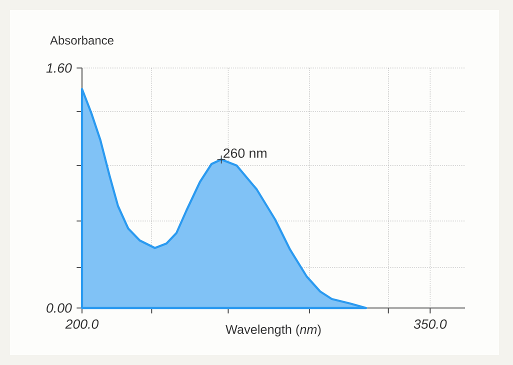 This screenshot has height=365, width=513. Describe the element at coordinates (430, 324) in the screenshot. I see `x-tick-label: 350.0` at that location.